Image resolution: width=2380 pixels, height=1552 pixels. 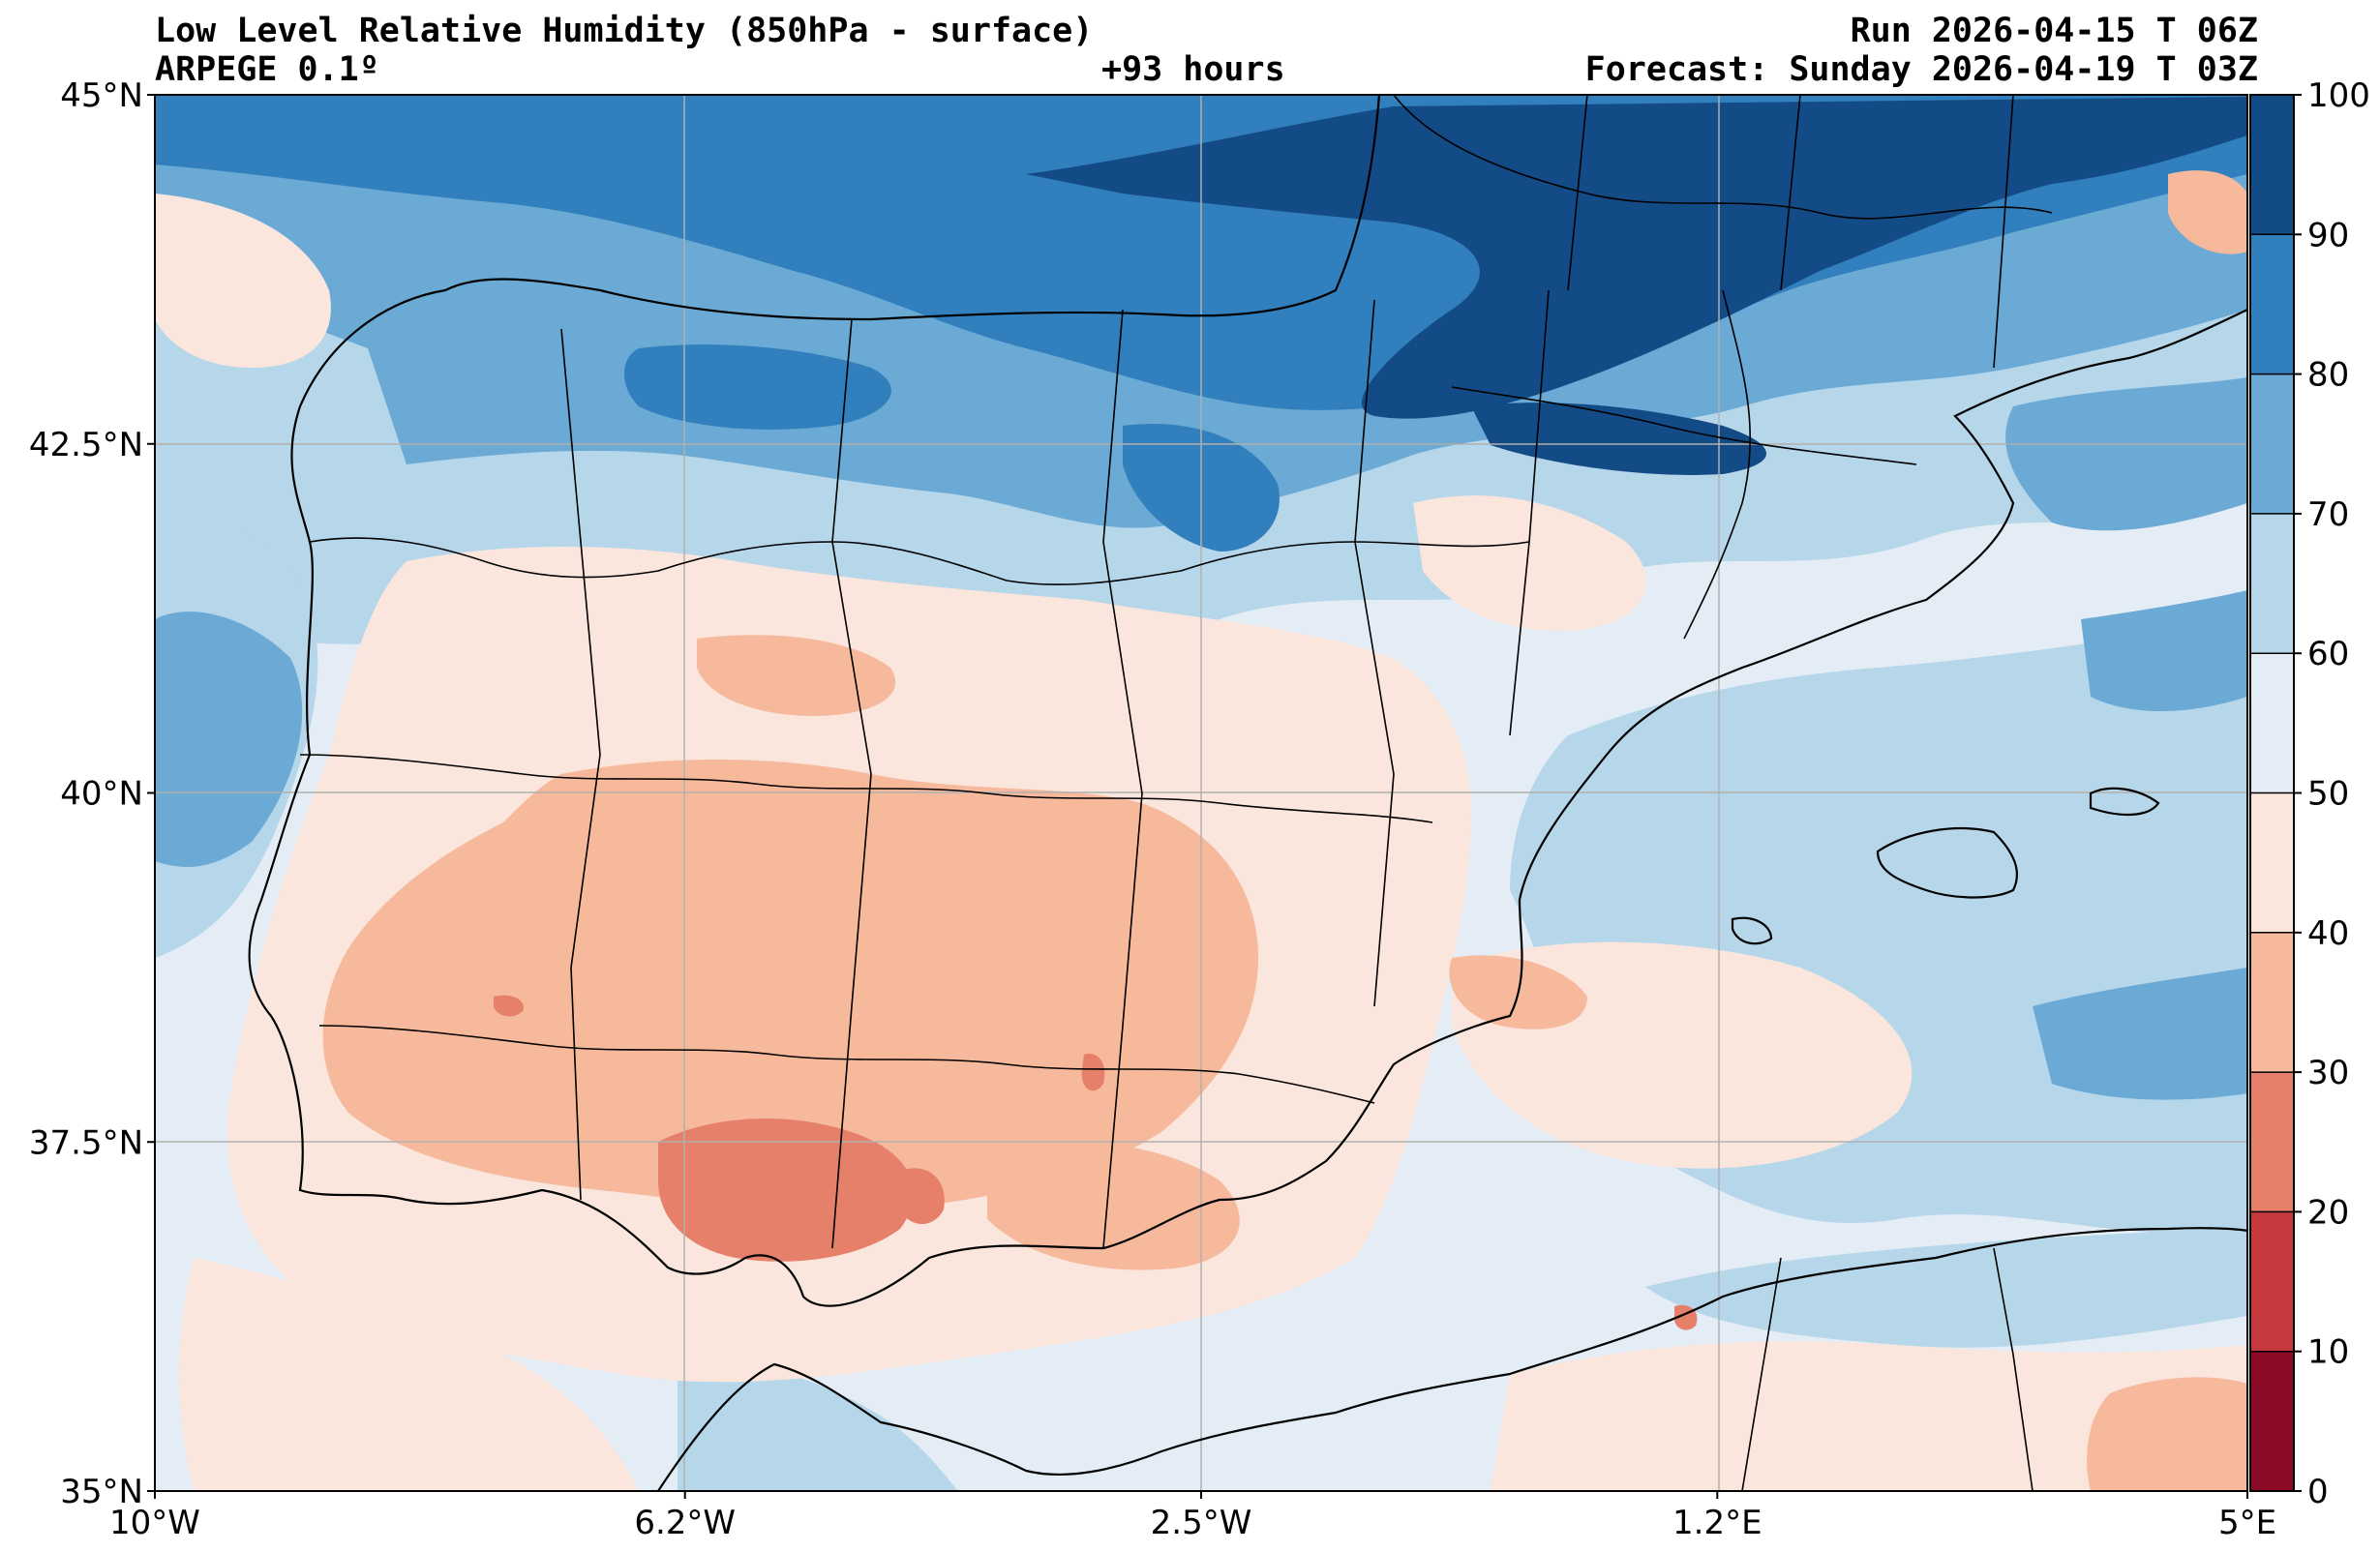 I want to click on lon-tick-label: 1.2°E, so click(x=1717, y=1523).